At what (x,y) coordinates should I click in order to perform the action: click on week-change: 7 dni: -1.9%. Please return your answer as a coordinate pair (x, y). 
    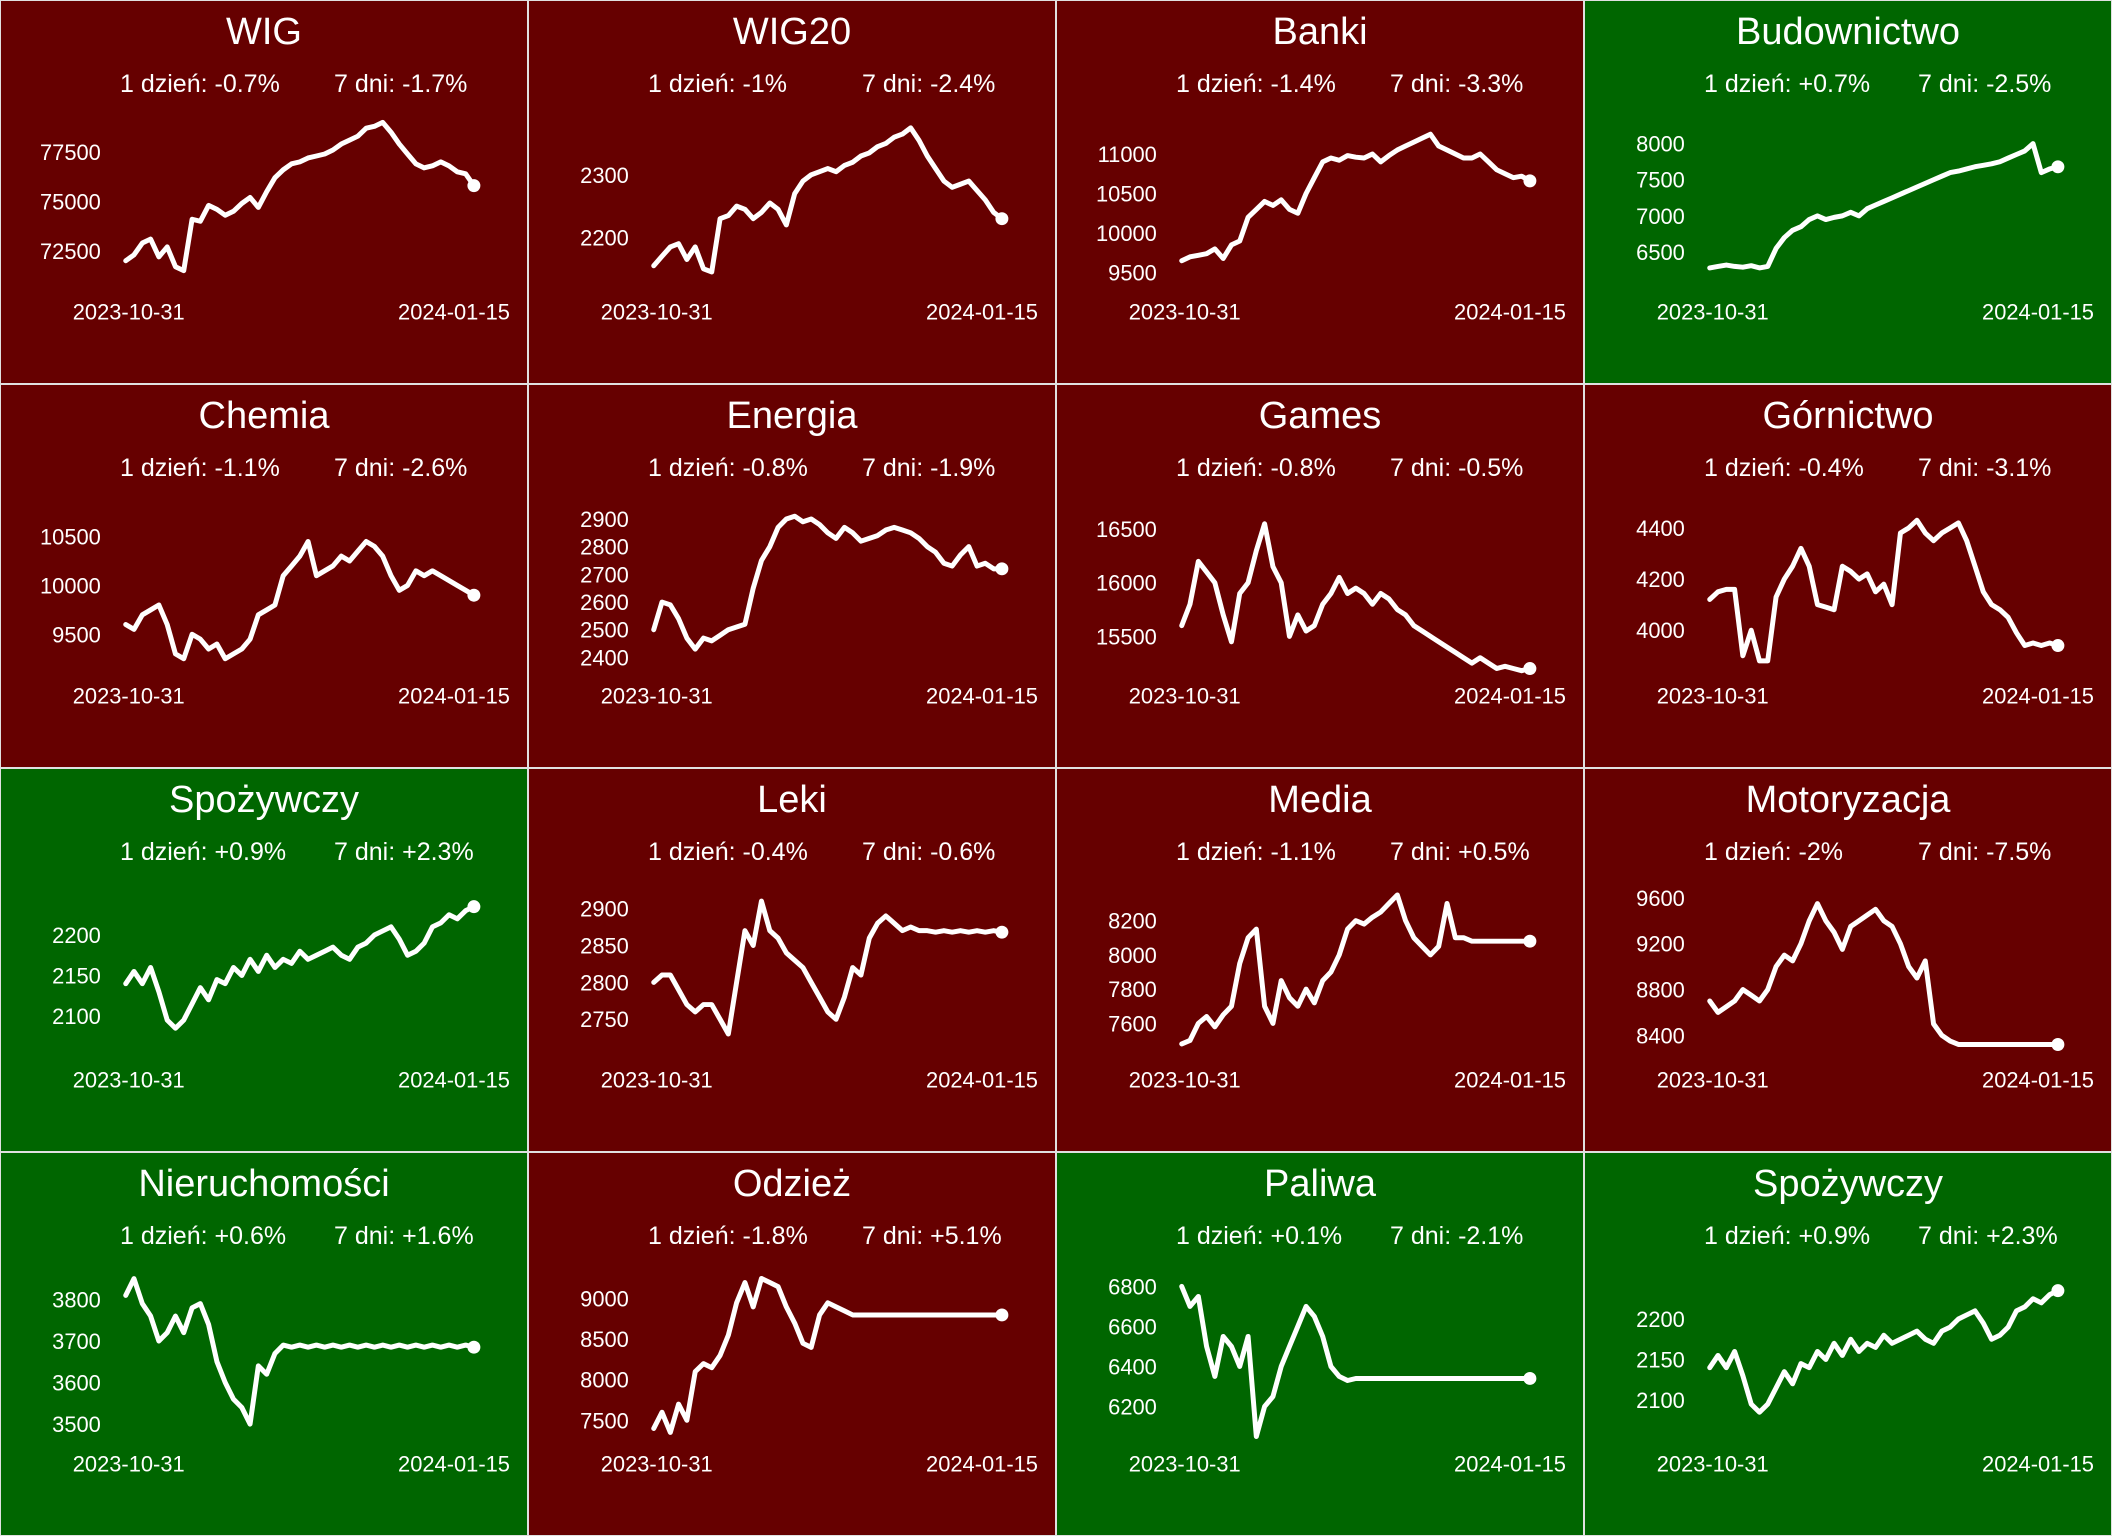
    Looking at the image, I should click on (929, 468).